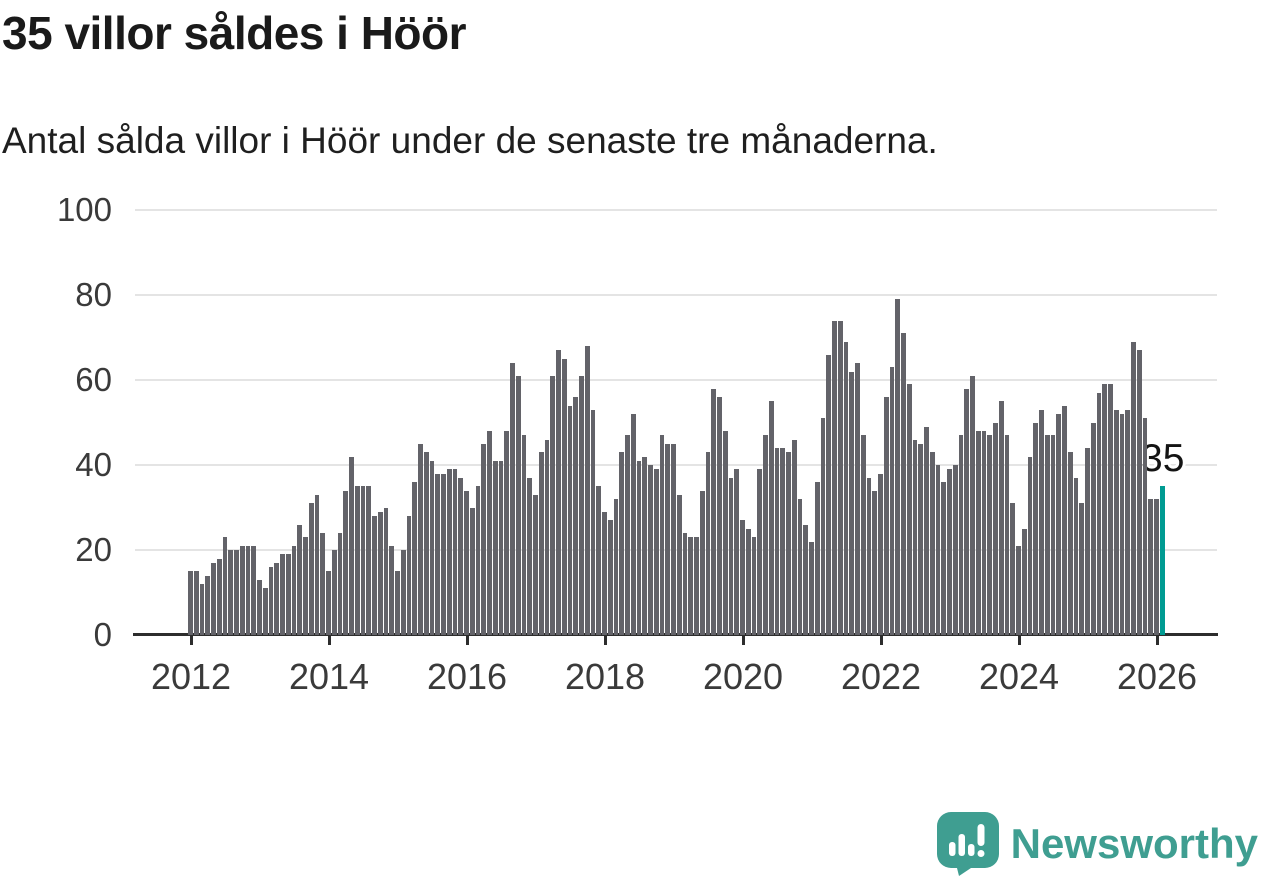 The width and height of the screenshot is (1262, 879). I want to click on x-axis-tick-label: 2026, so click(1157, 676).